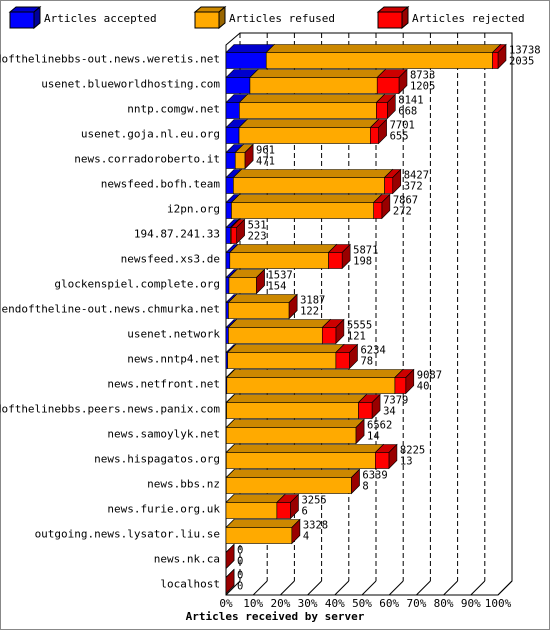 The image size is (550, 630). I want to click on legend-label: Articles refused, so click(282, 18).